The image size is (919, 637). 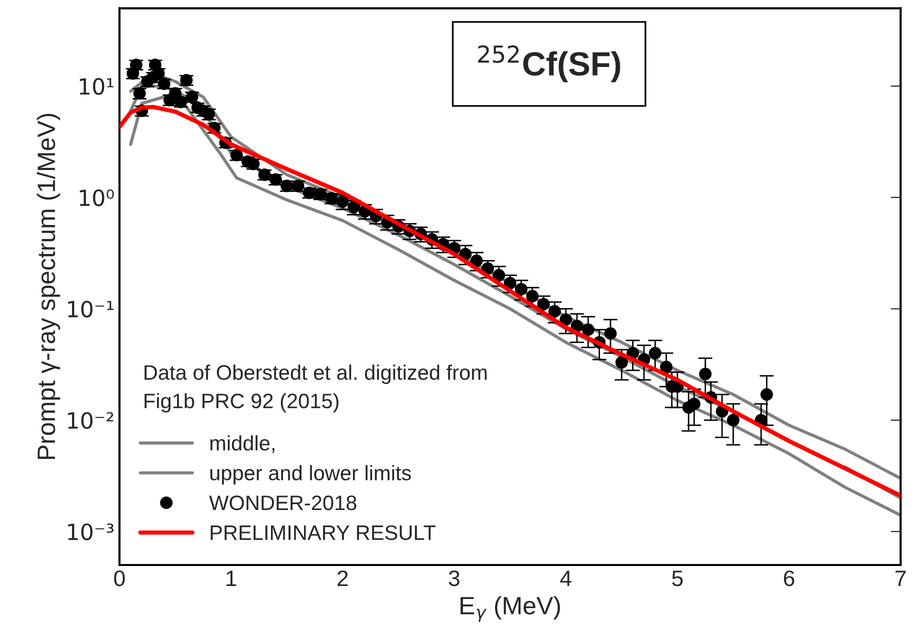 What do you see at coordinates (566, 578) in the screenshot?
I see `x-tick-label: 4` at bounding box center [566, 578].